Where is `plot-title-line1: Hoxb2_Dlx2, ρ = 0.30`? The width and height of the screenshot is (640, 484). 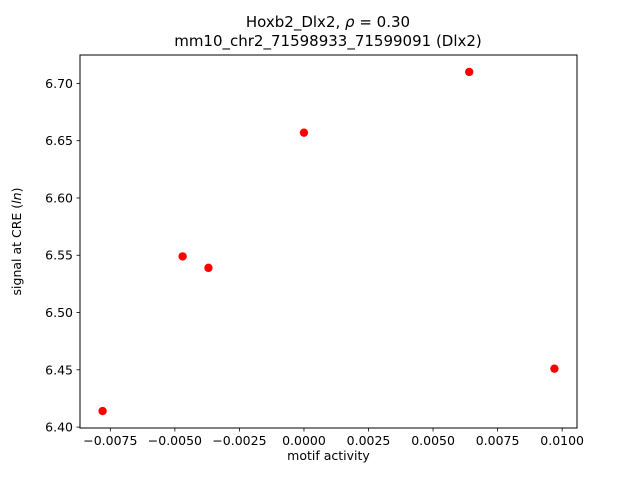 plot-title-line1: Hoxb2_Dlx2, ρ = 0.30 is located at coordinates (328, 22).